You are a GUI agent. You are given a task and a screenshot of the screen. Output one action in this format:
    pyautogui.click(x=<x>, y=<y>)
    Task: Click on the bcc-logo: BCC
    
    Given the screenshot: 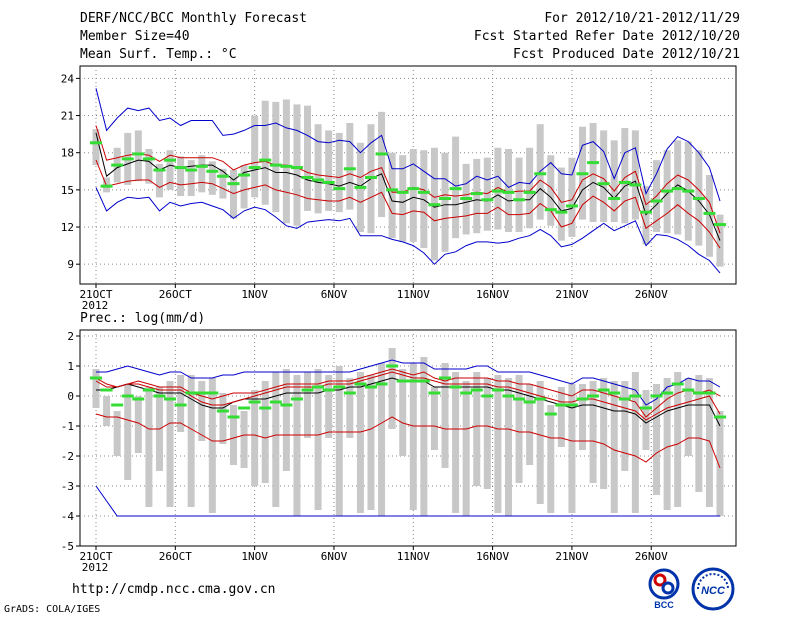 What is the action you would take?
    pyautogui.click(x=664, y=589)
    